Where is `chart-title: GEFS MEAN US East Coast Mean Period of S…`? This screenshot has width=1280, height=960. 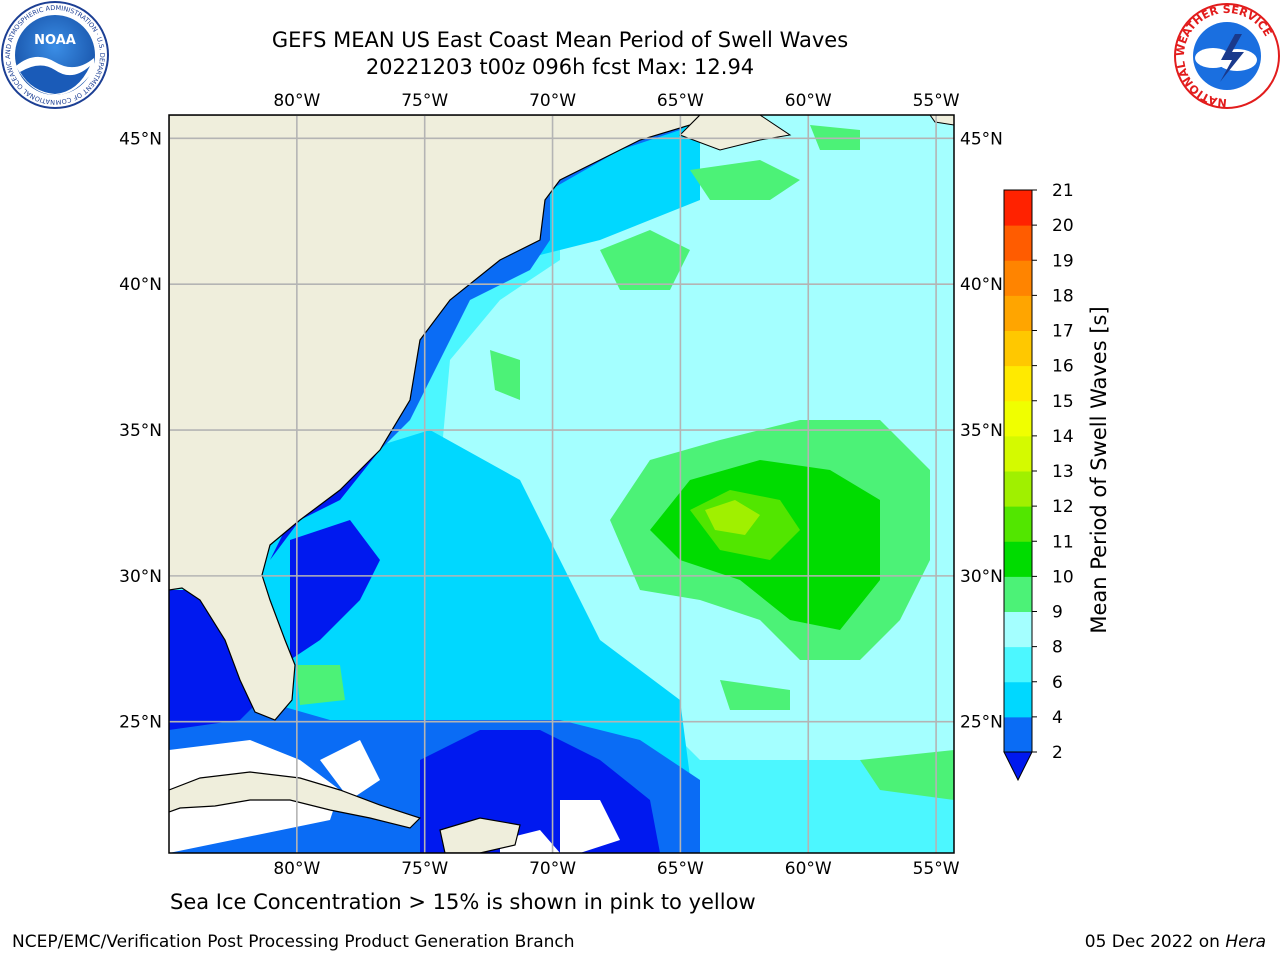
chart-title: GEFS MEAN US East Coast Mean Period of S… is located at coordinates (560, 40).